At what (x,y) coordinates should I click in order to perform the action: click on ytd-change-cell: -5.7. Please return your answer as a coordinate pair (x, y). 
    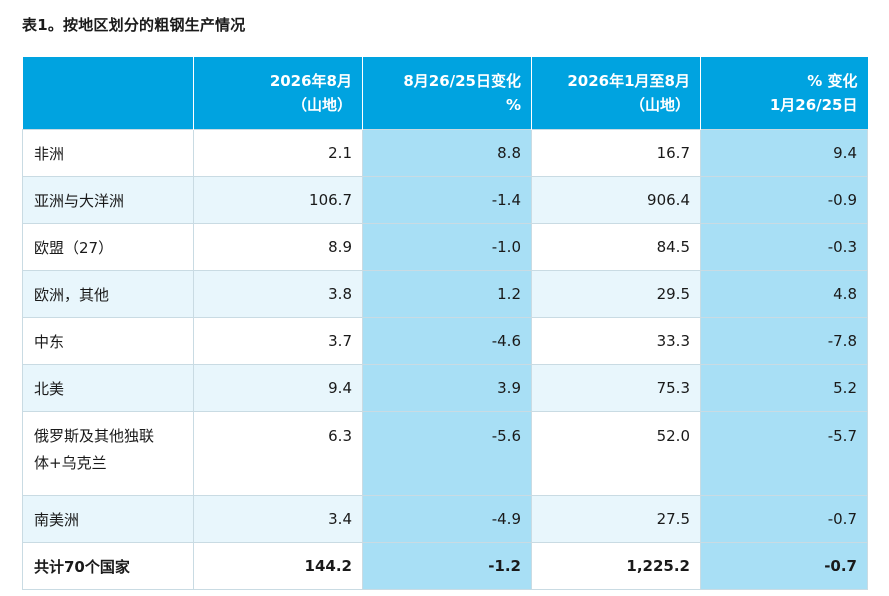
    Looking at the image, I should click on (784, 453).